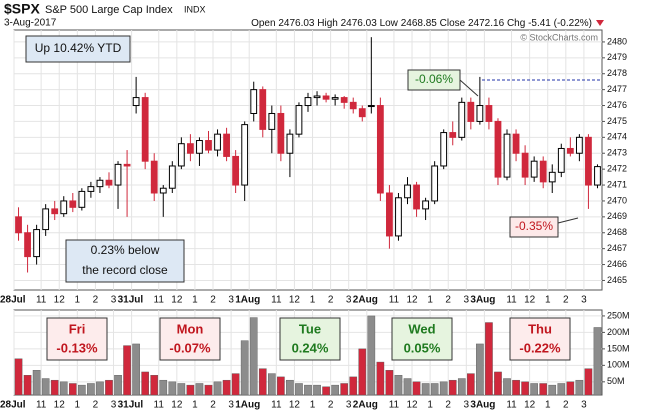  I want to click on quote-label: Open, so click(263, 23).